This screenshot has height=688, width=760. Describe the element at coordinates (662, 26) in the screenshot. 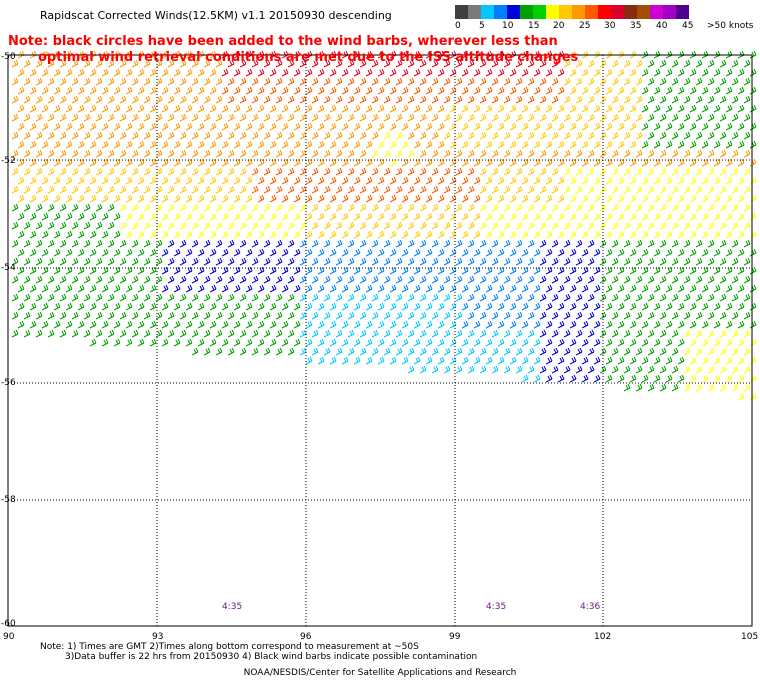

I see `colorbar-label: 40` at that location.